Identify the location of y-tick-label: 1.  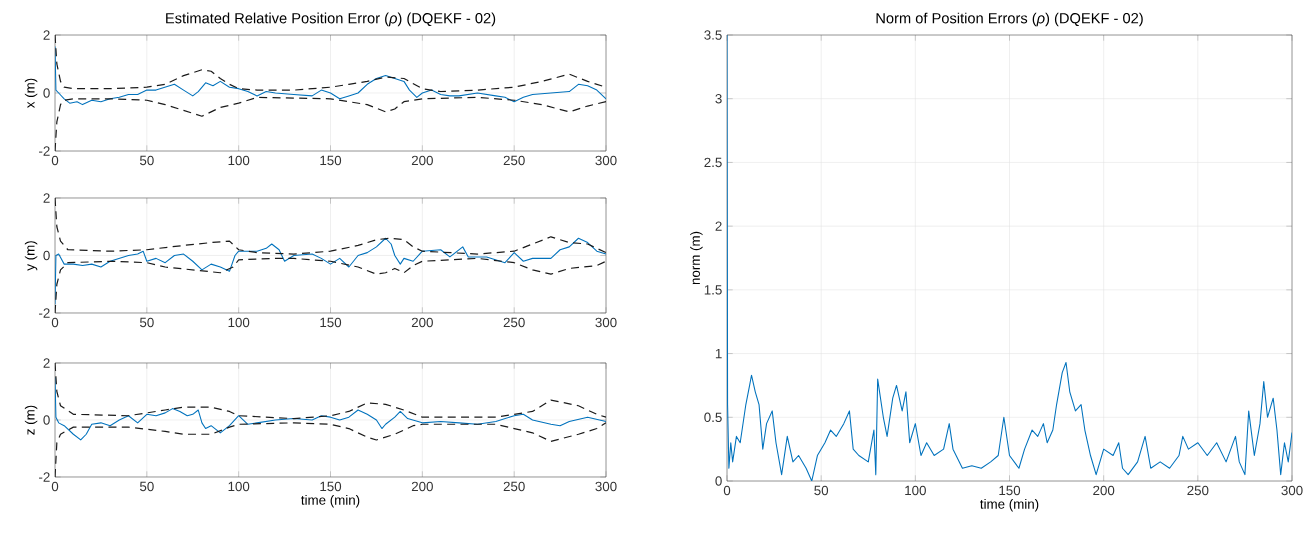
(718, 353).